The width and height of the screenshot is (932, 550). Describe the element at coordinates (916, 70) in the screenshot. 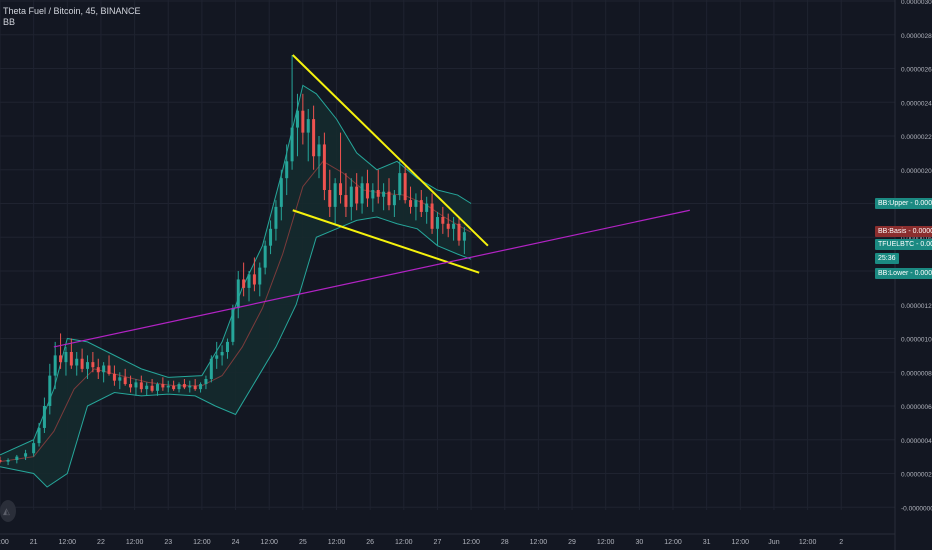

I see `y-tick-label: 0.00000260` at that location.